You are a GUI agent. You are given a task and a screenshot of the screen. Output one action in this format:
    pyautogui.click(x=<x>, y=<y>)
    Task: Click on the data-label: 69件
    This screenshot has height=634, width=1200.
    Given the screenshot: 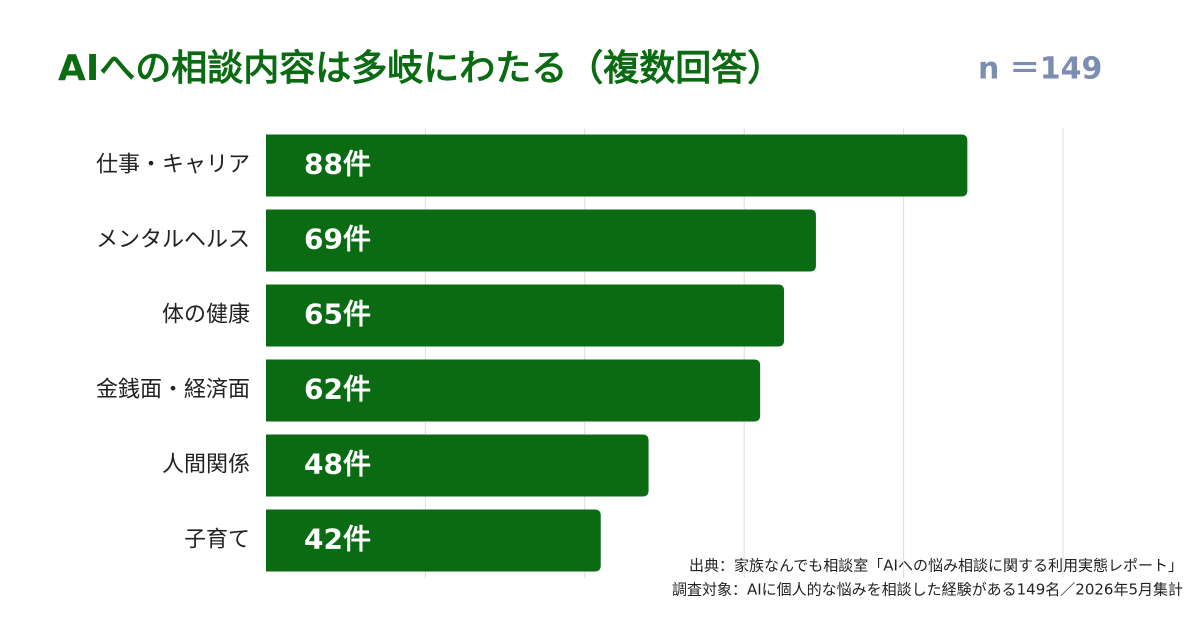 What is the action you would take?
    pyautogui.click(x=337, y=239)
    